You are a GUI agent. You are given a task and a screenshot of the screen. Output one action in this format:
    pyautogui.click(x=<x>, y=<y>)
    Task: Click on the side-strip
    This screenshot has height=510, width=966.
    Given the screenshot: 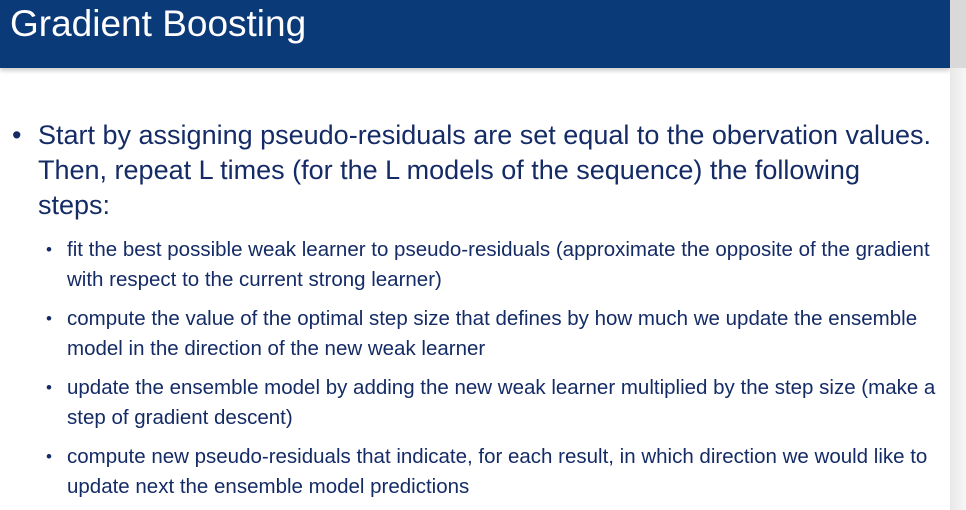 What is the action you would take?
    pyautogui.click(x=958, y=255)
    